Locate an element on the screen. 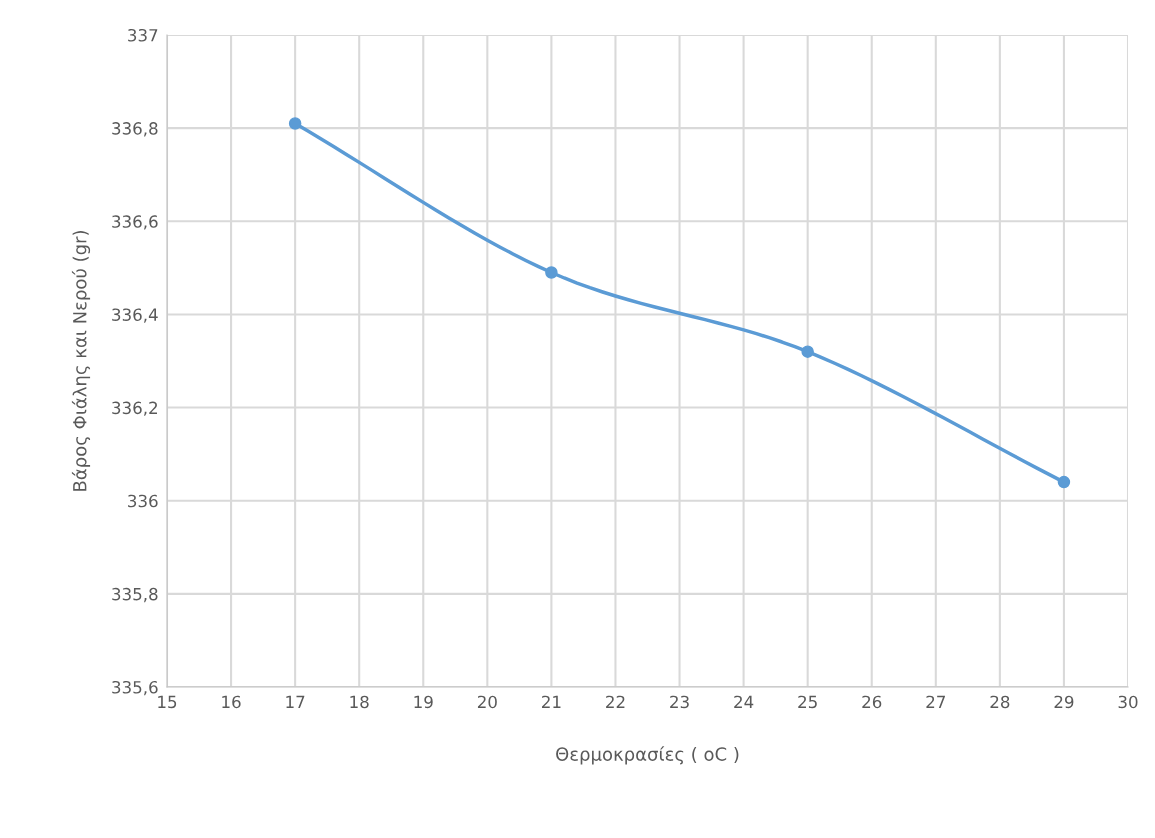 The width and height of the screenshot is (1155, 838). y-tick-label: 335,6 is located at coordinates (135, 688).